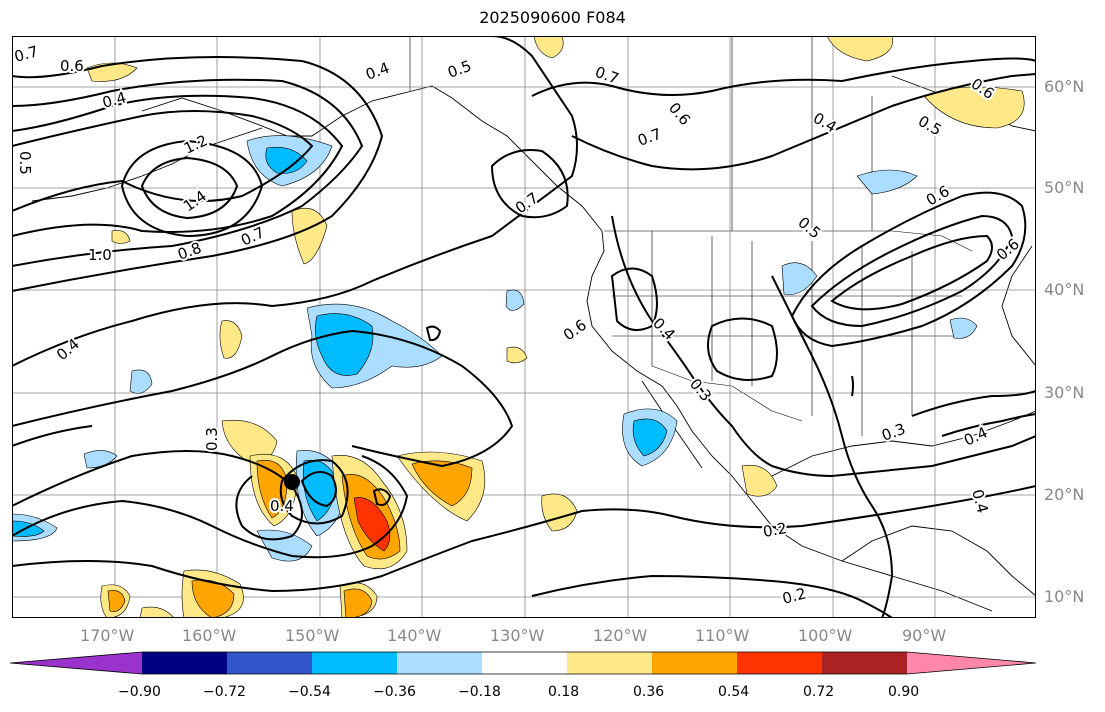 The image size is (1105, 712). What do you see at coordinates (195, 201) in the screenshot?
I see `contour-label: 1.4` at bounding box center [195, 201].